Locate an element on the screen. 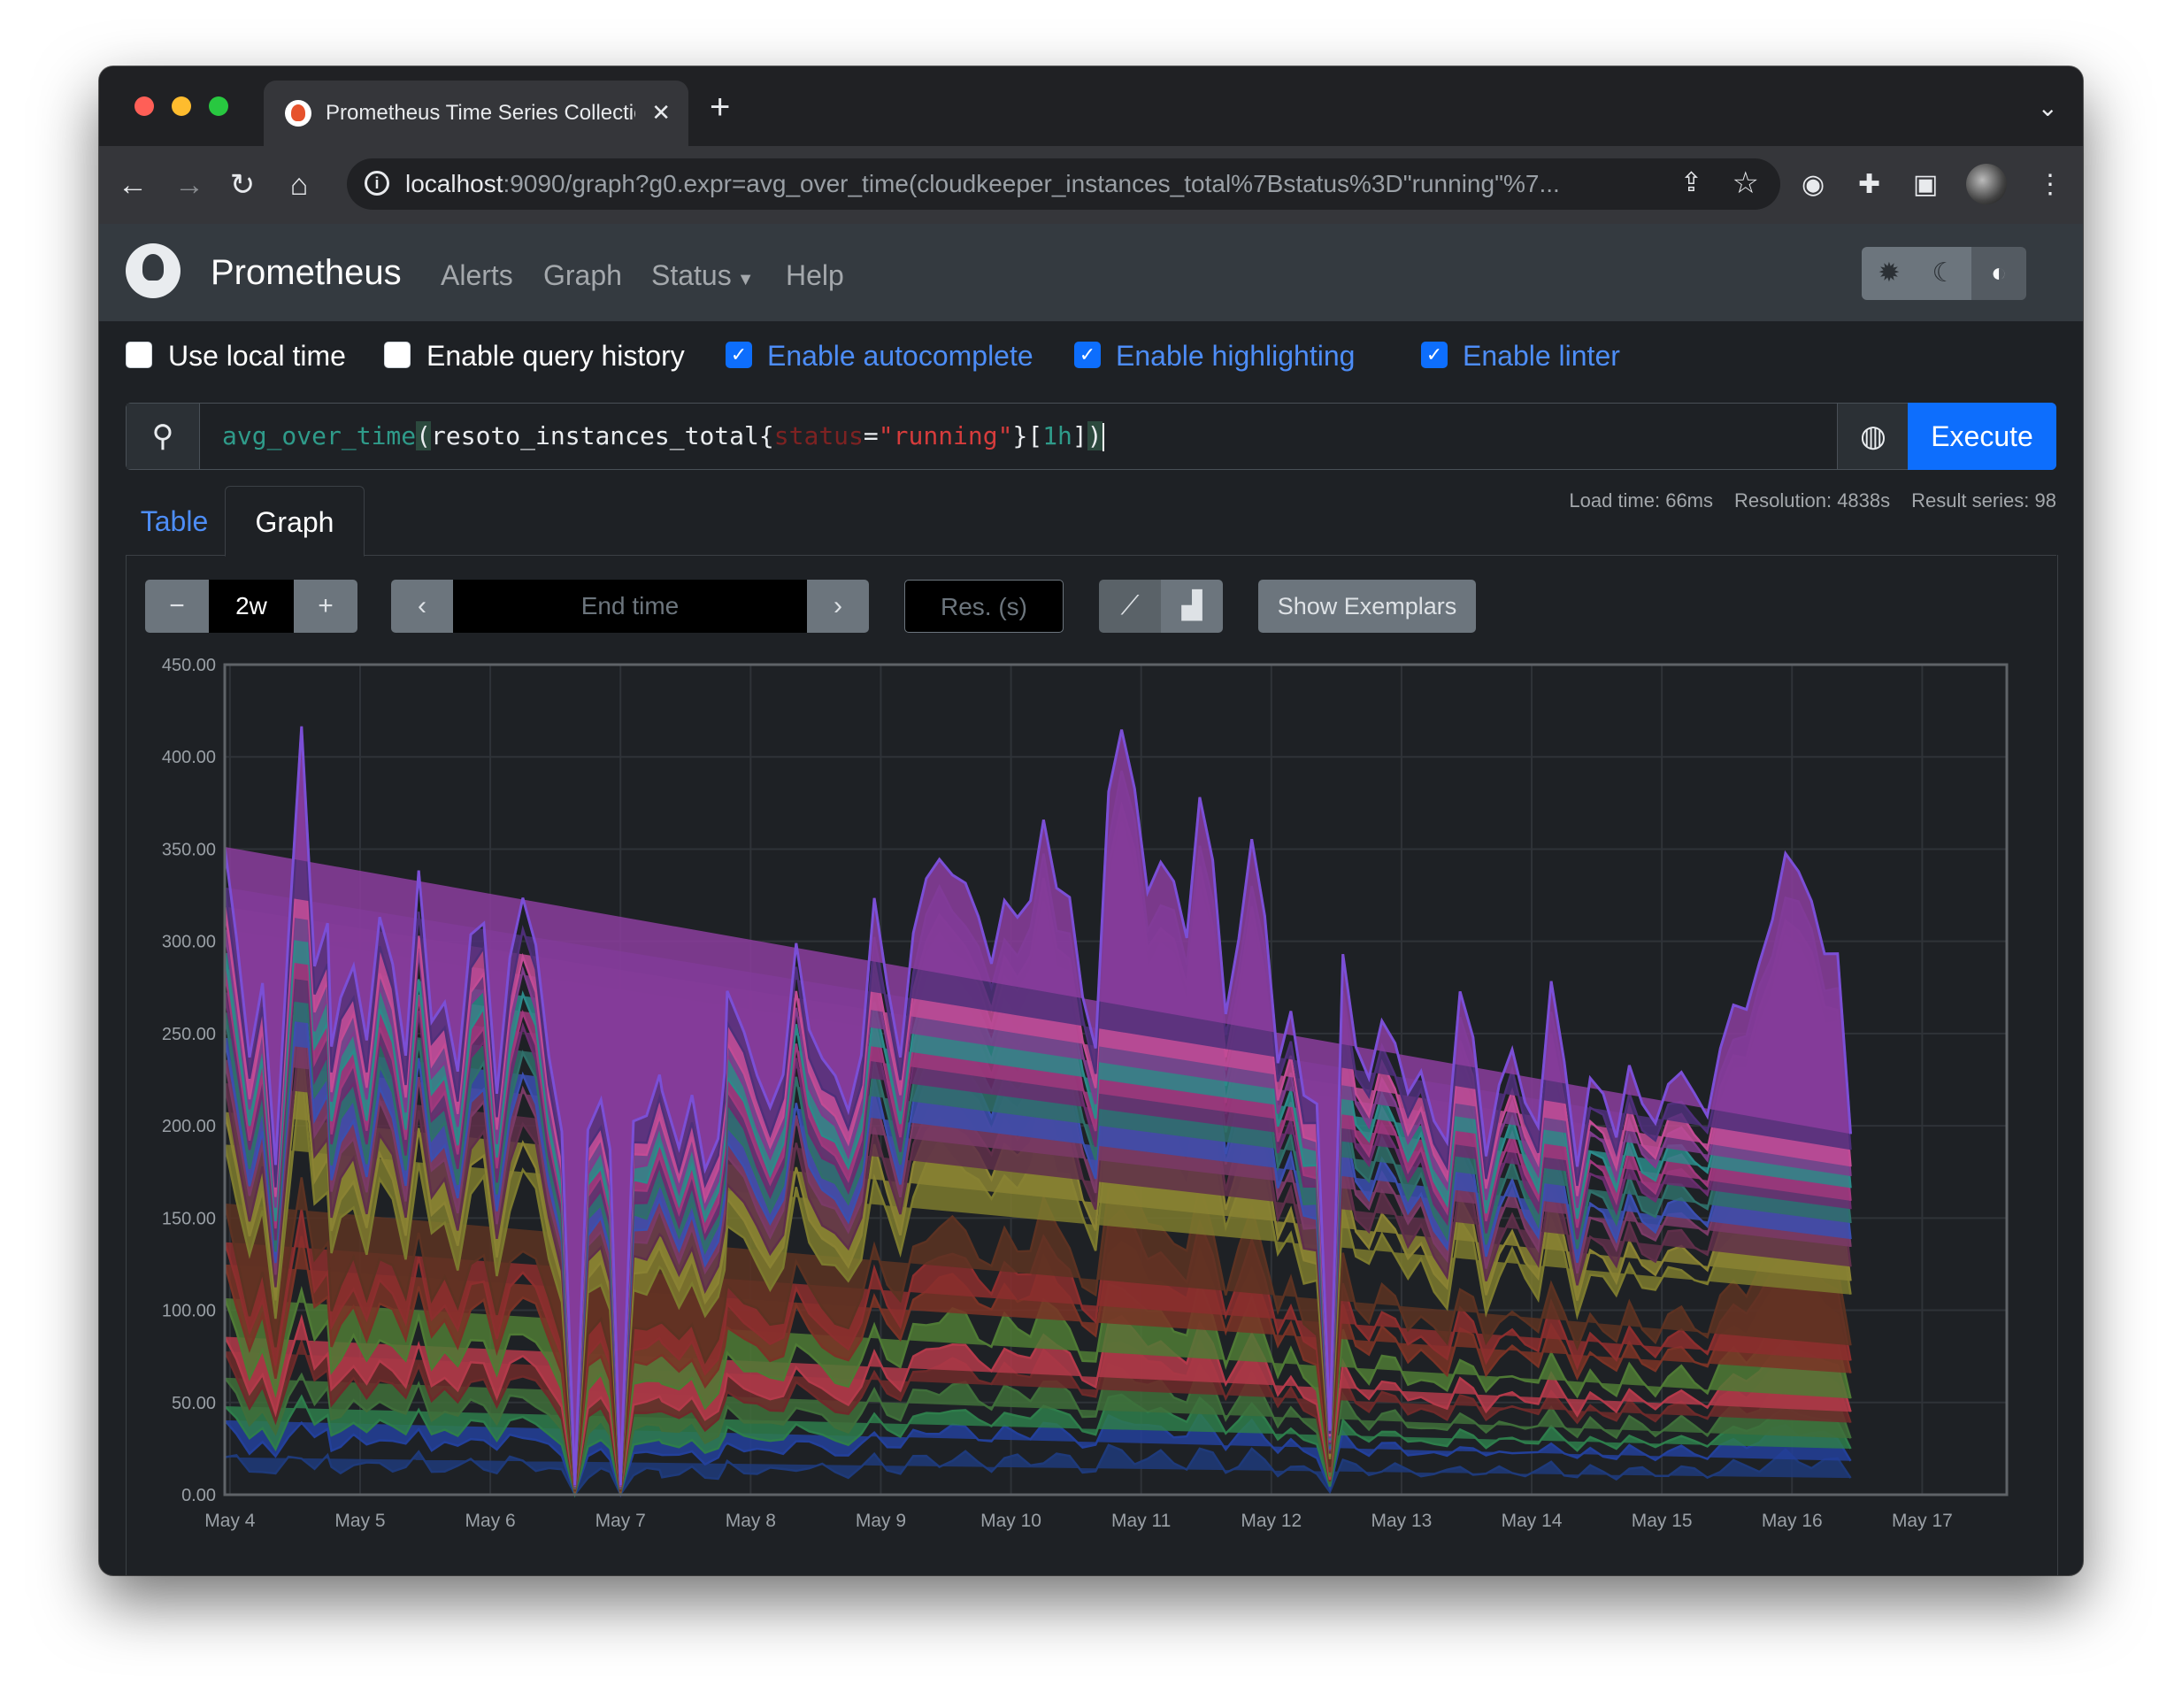 The height and width of the screenshot is (1708, 2182). x-tick-label: May 10 is located at coordinates (1011, 1521).